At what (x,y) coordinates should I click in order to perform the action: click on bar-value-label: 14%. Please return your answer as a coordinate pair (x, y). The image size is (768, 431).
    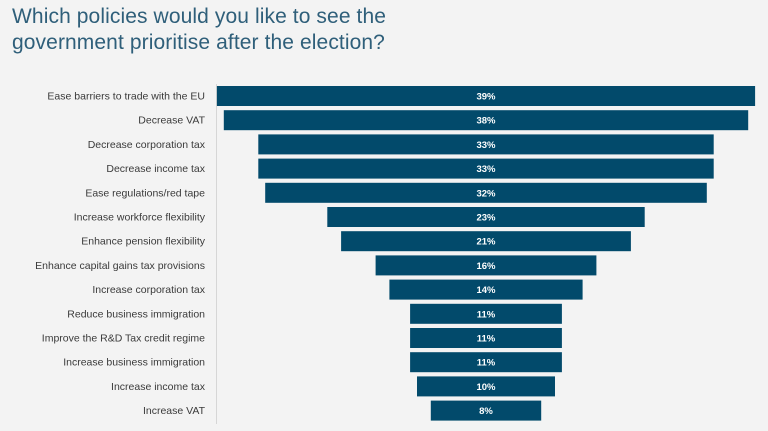
    Looking at the image, I should click on (486, 290).